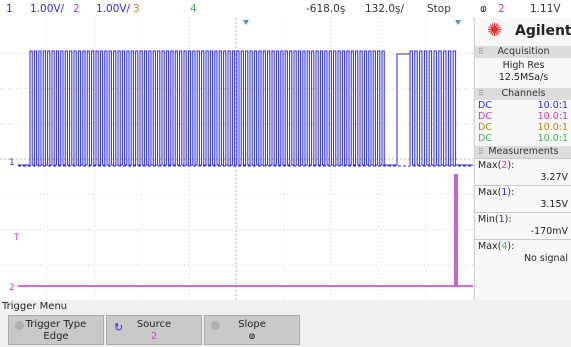 The width and height of the screenshot is (571, 347). I want to click on ch4-number: 4, so click(193, 9).